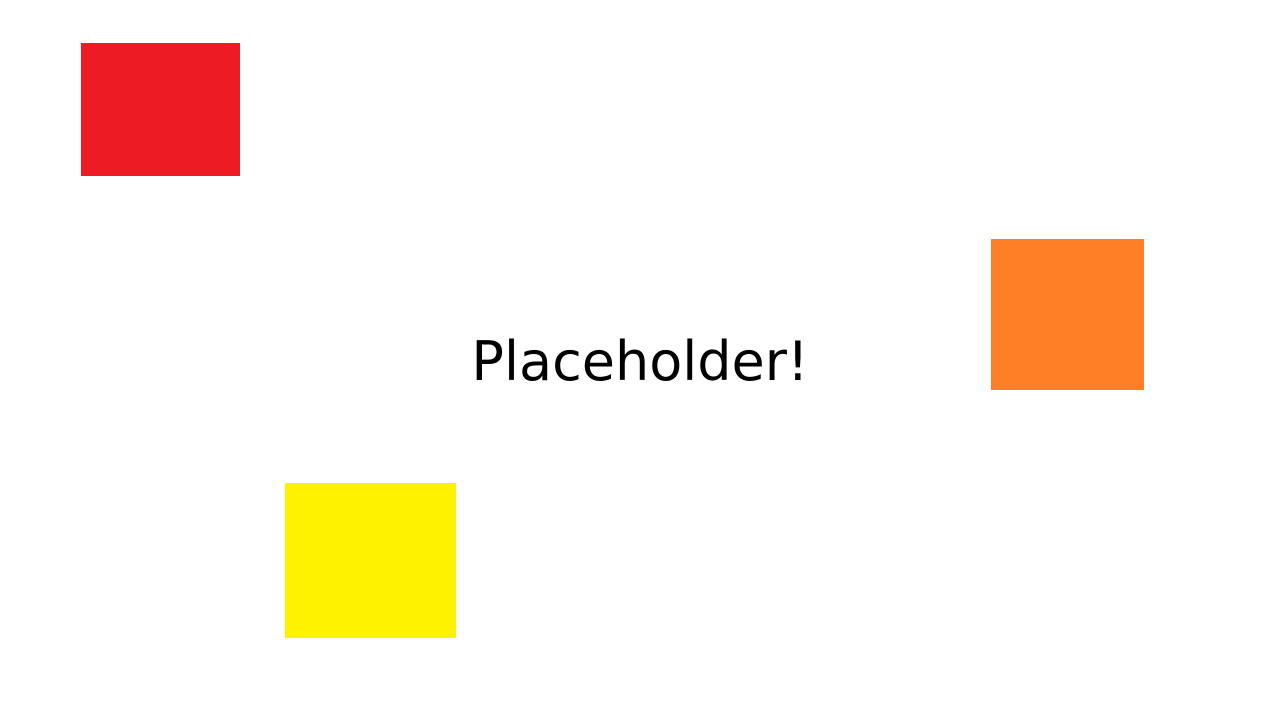 The width and height of the screenshot is (1280, 720). What do you see at coordinates (640, 361) in the screenshot?
I see `placeholder-text: Placeholder!` at bounding box center [640, 361].